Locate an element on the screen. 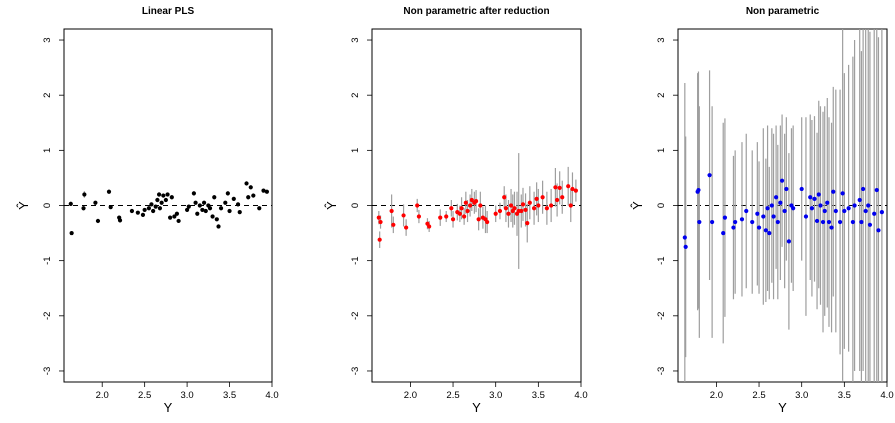  np-x-tick-label: 4.0 is located at coordinates (886, 395).